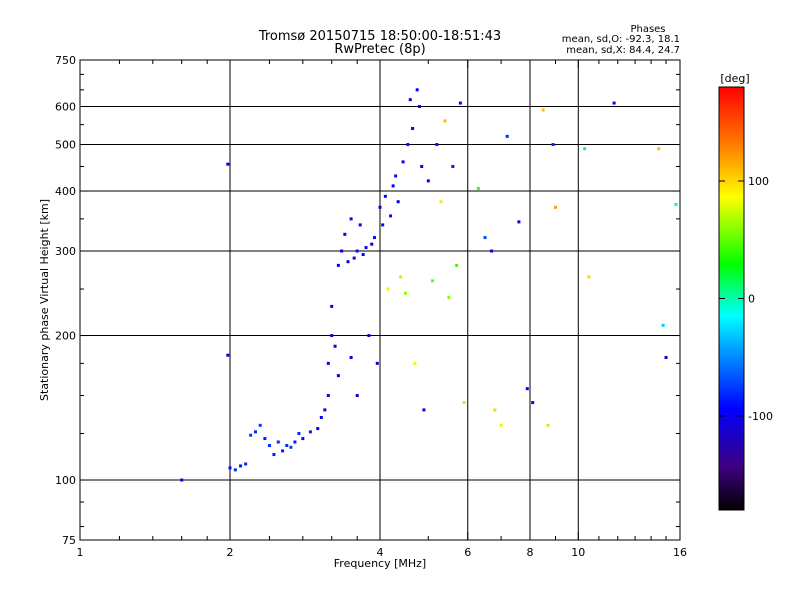 The image size is (800, 600). What do you see at coordinates (379, 49) in the screenshot?
I see `chart-subtitle: RwPretec (8p)` at bounding box center [379, 49].